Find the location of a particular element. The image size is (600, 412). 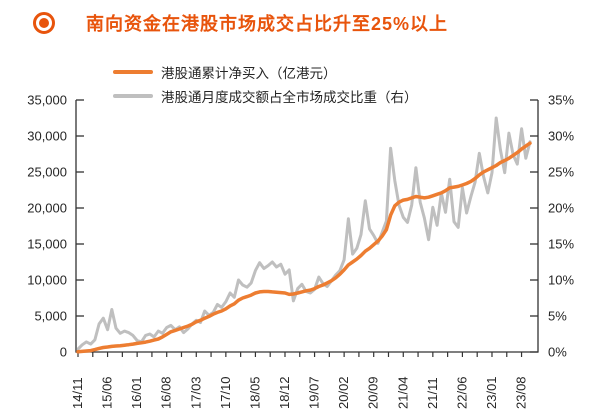

legend-swatch-gray-line is located at coordinates (133, 96).